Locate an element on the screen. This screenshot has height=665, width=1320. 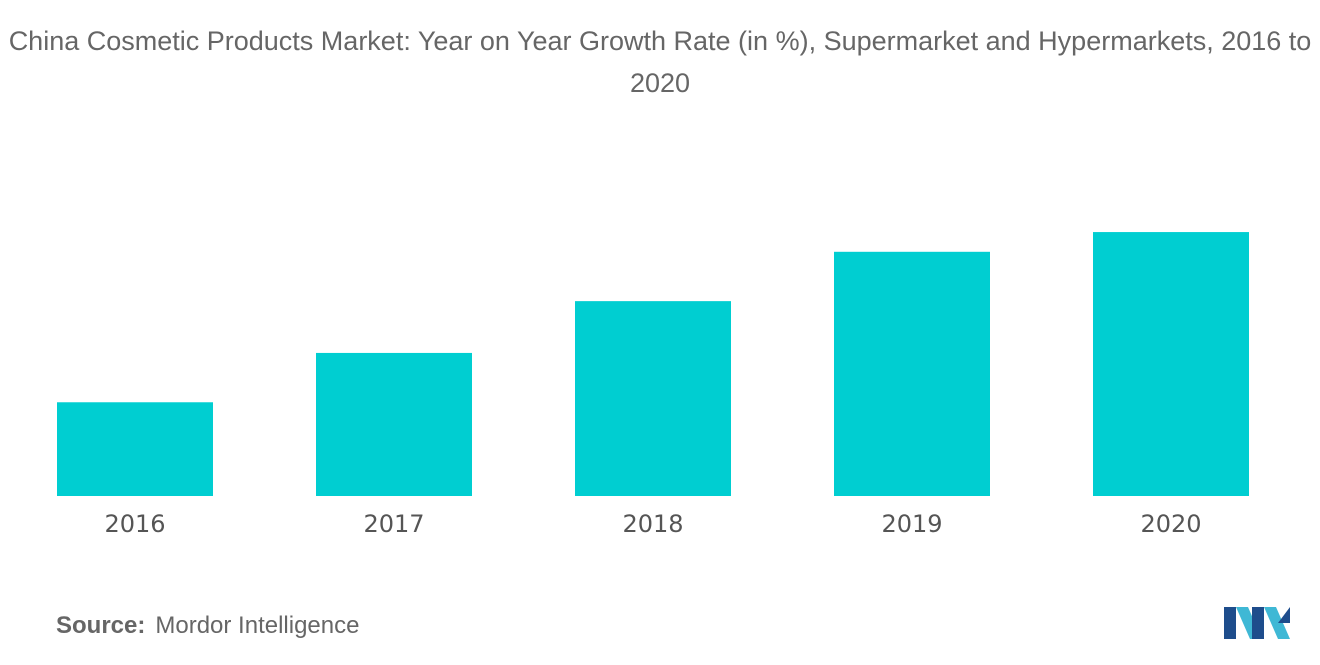
bar-2016 is located at coordinates (135, 449).